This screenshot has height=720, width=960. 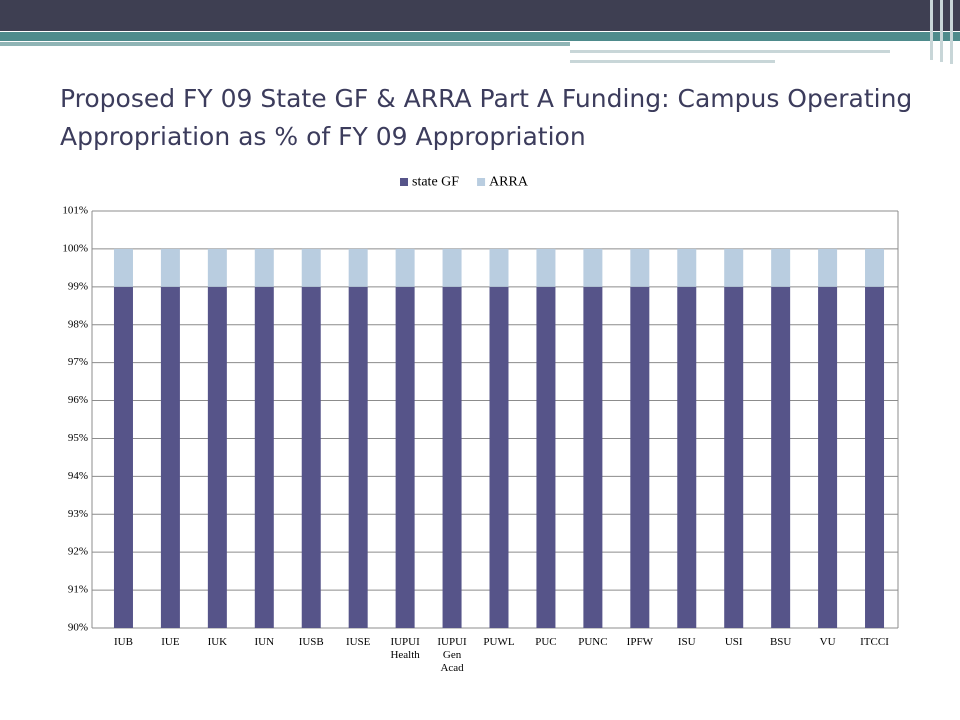 I want to click on y-tick-label: 93%, so click(x=78, y=514).